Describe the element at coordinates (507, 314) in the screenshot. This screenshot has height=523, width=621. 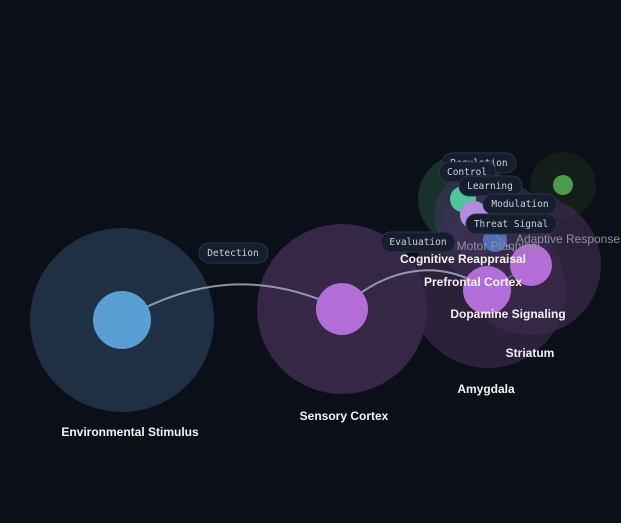
I see `label-dopamine-signaling: Dopamine Signaling` at that location.